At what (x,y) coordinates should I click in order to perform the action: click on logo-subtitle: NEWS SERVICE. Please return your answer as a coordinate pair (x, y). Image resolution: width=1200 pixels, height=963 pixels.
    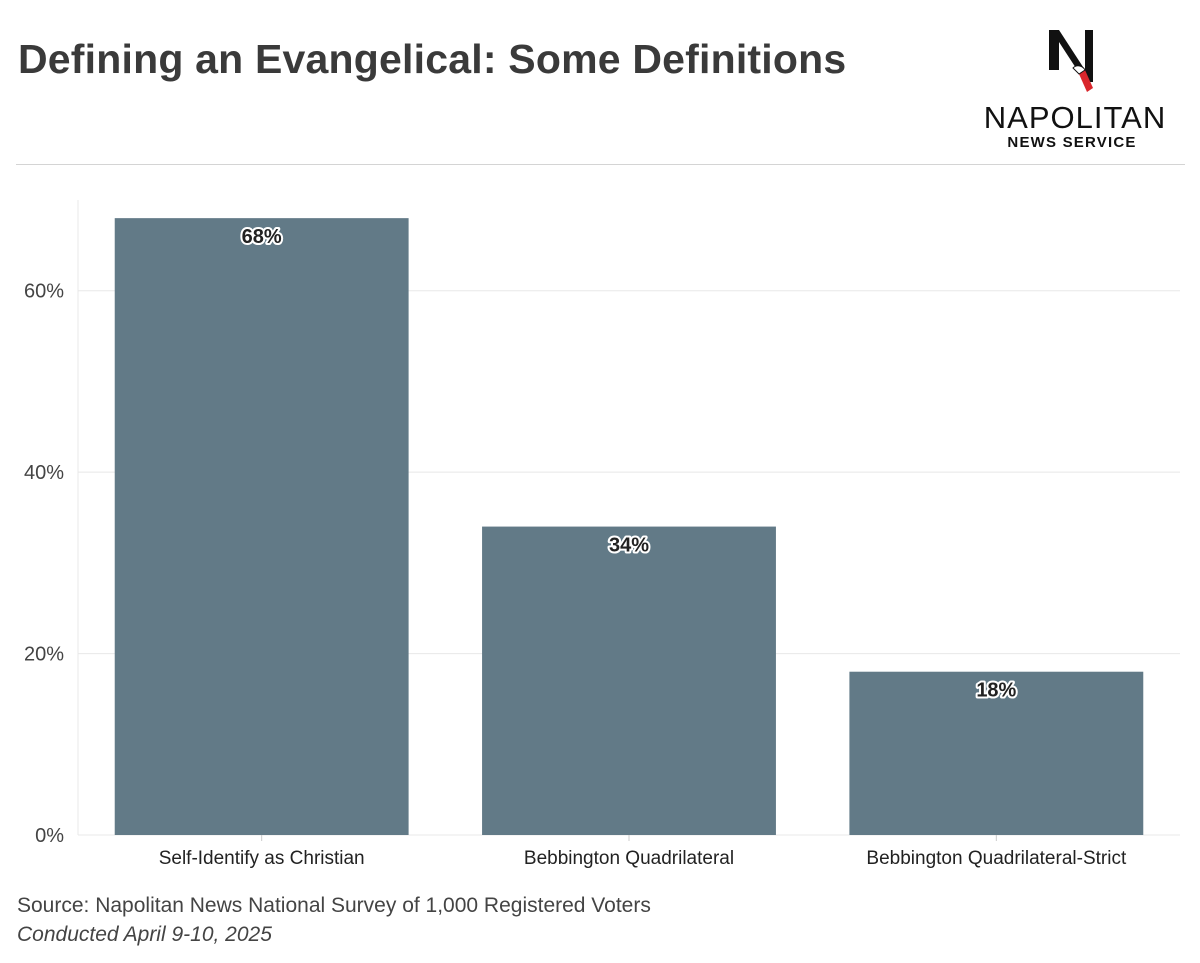
    Looking at the image, I should click on (1072, 142).